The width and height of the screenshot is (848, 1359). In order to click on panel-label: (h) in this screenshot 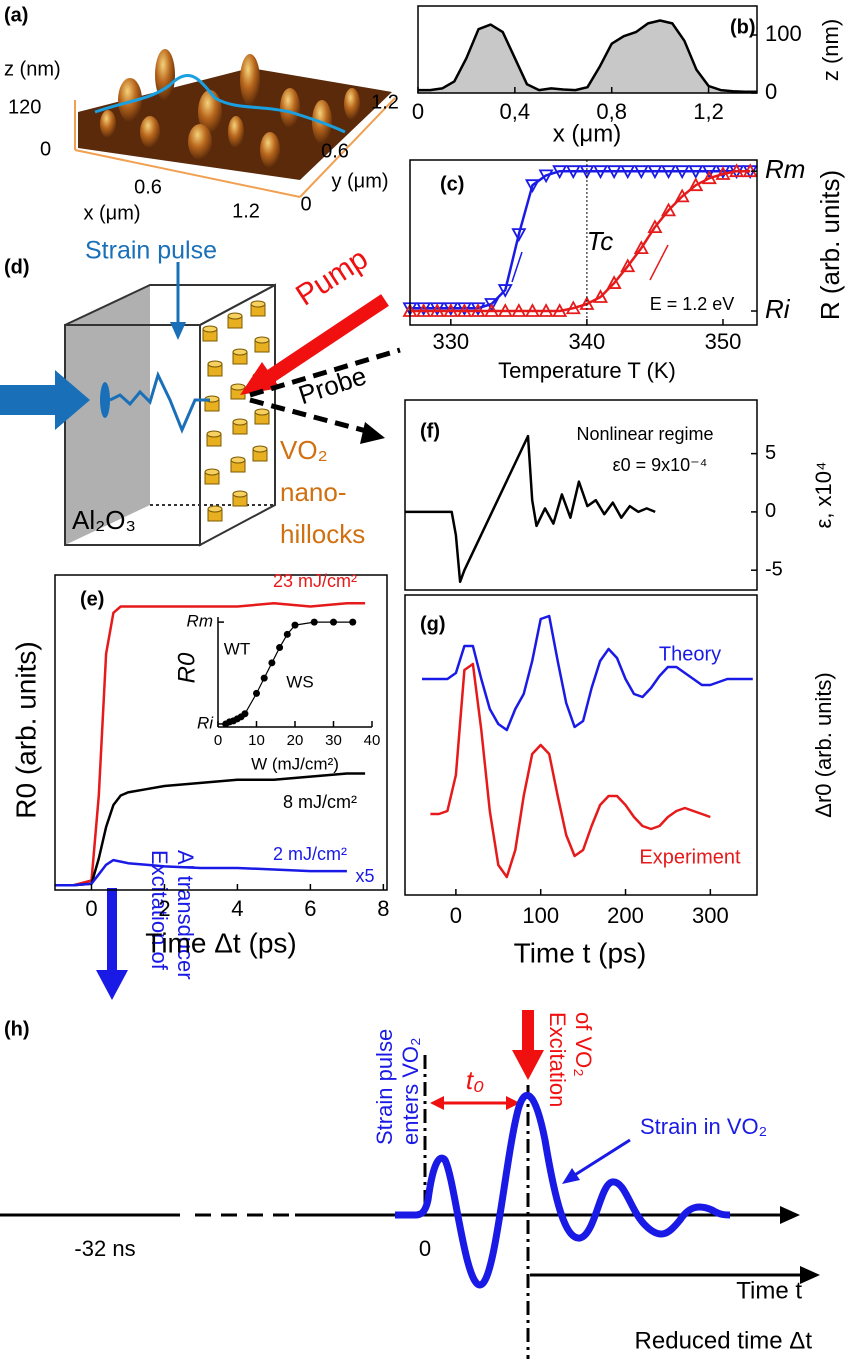, I will do `click(17, 1029)`.